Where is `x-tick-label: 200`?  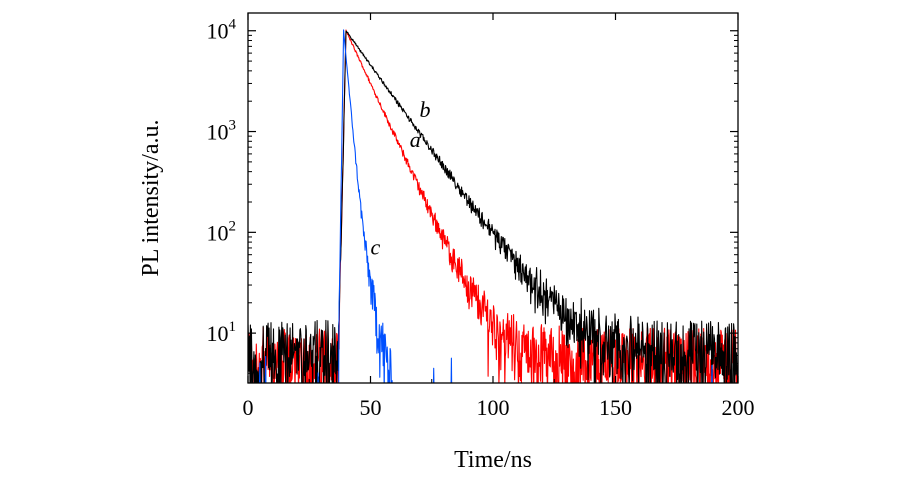
x-tick-label: 200 is located at coordinates (738, 407).